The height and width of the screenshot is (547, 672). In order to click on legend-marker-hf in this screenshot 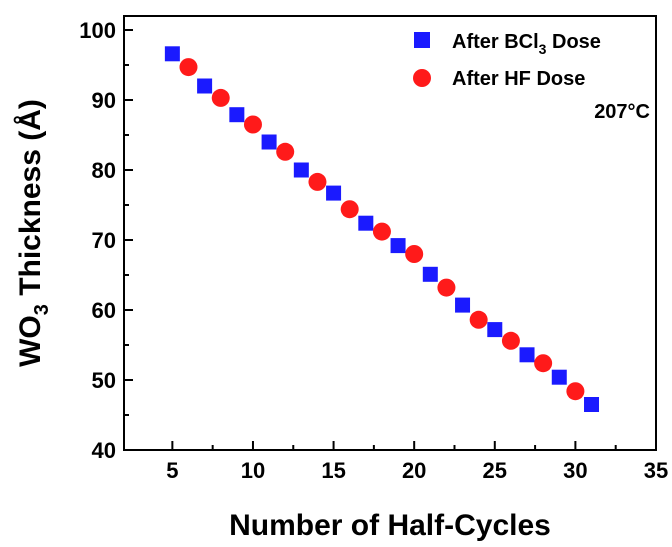, I will do `click(422, 78)`.